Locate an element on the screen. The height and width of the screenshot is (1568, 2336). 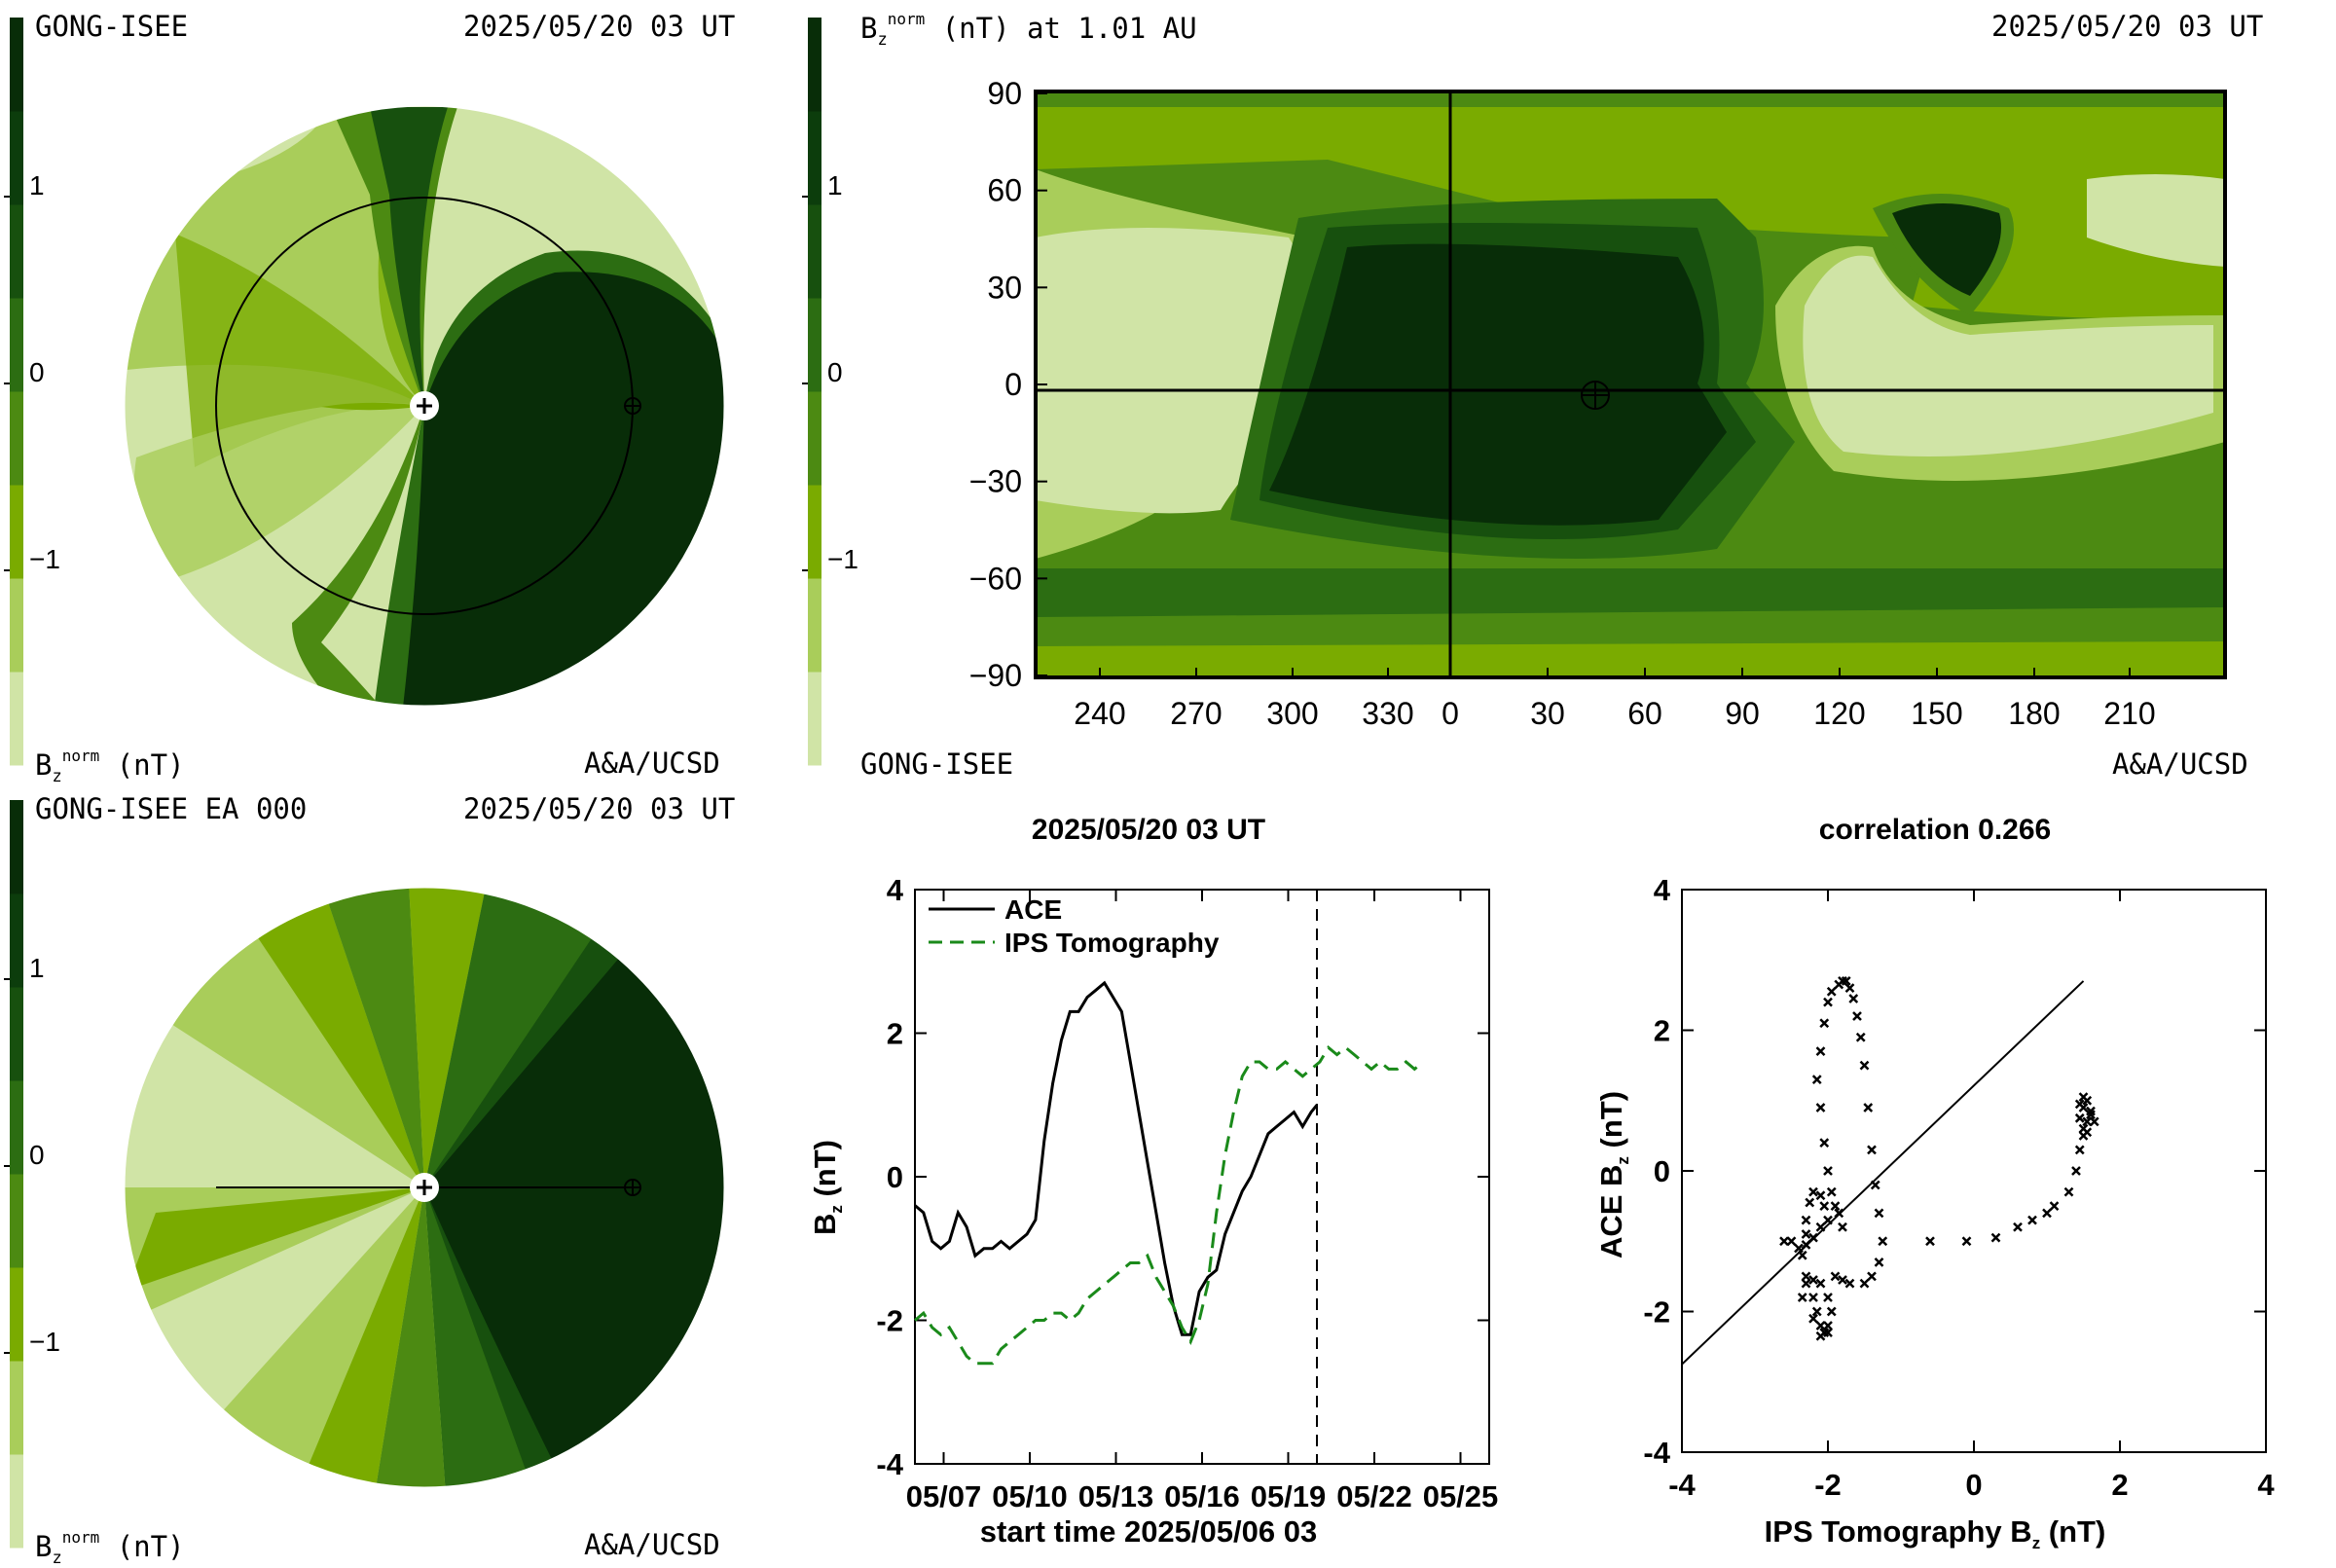
y-tick-label: 2 is located at coordinates (895, 1034).